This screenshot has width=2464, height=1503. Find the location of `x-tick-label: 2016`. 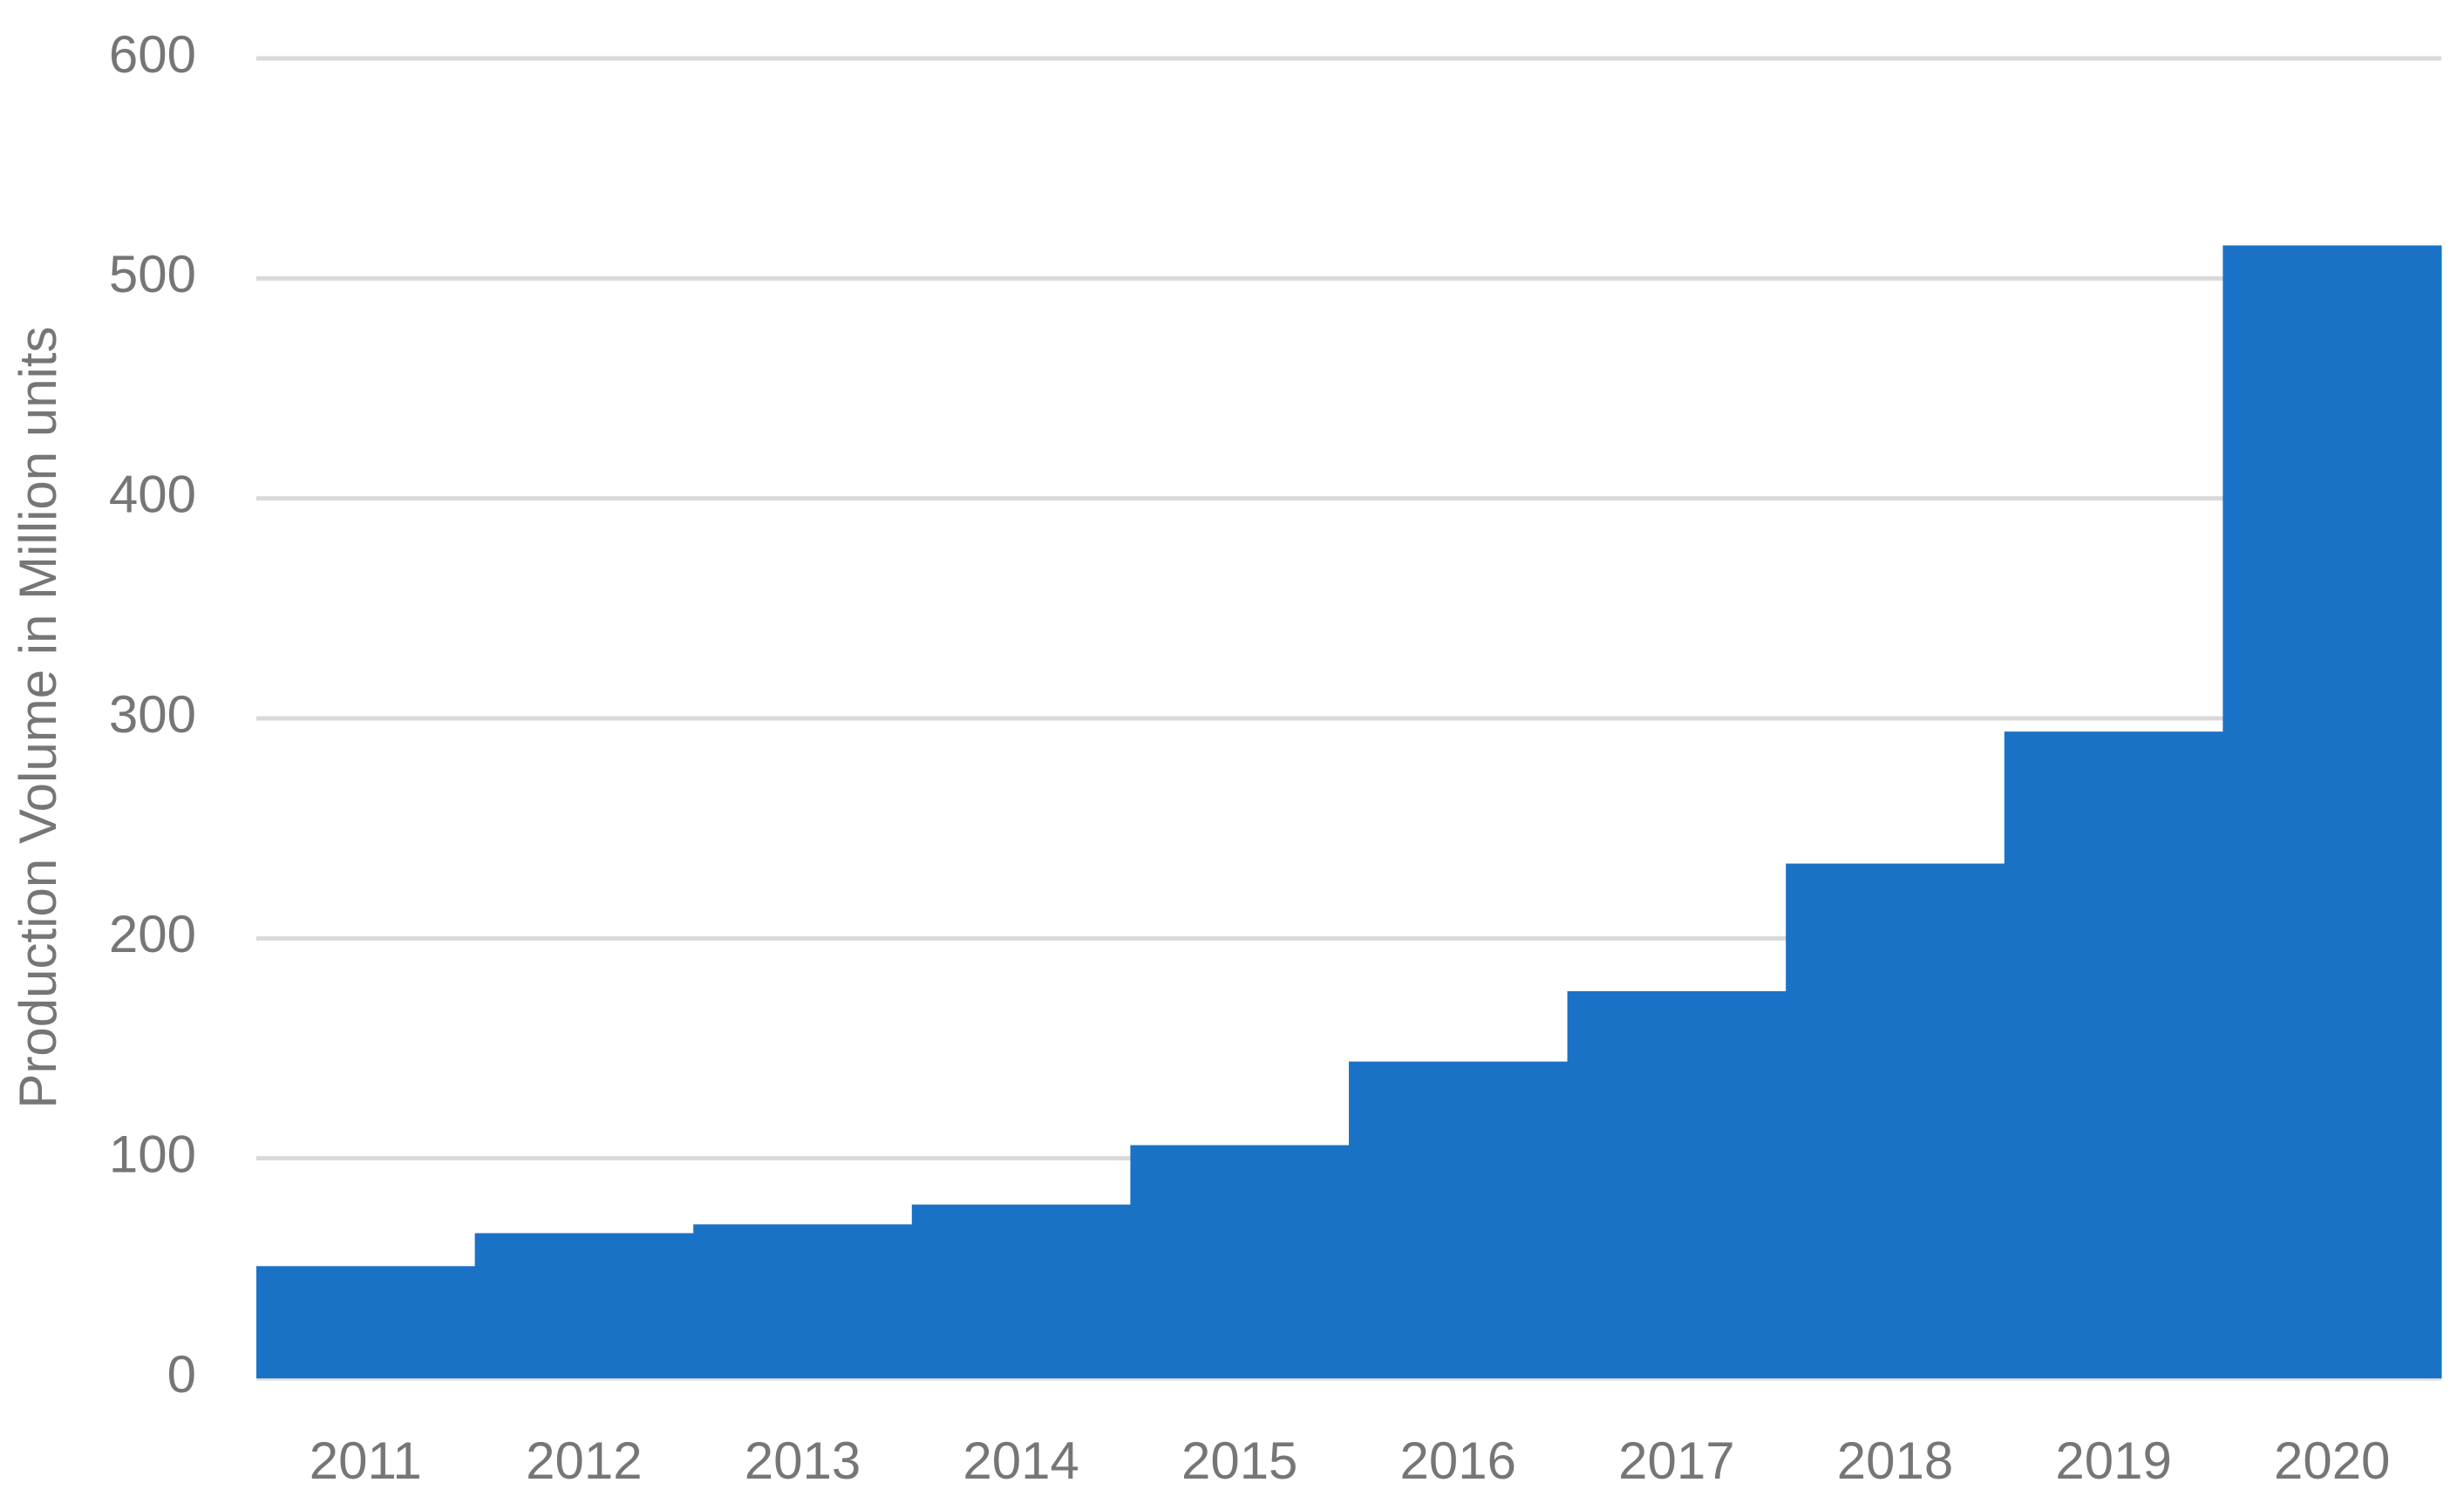

x-tick-label: 2016 is located at coordinates (1458, 1461).